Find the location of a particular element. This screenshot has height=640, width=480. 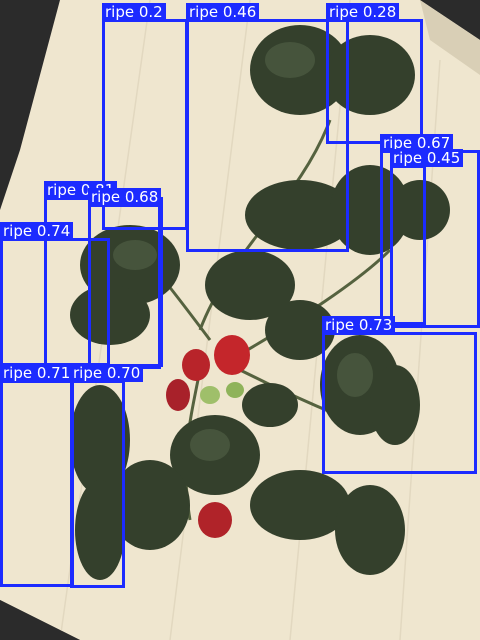

strawberries is located at coordinates (208, 436).